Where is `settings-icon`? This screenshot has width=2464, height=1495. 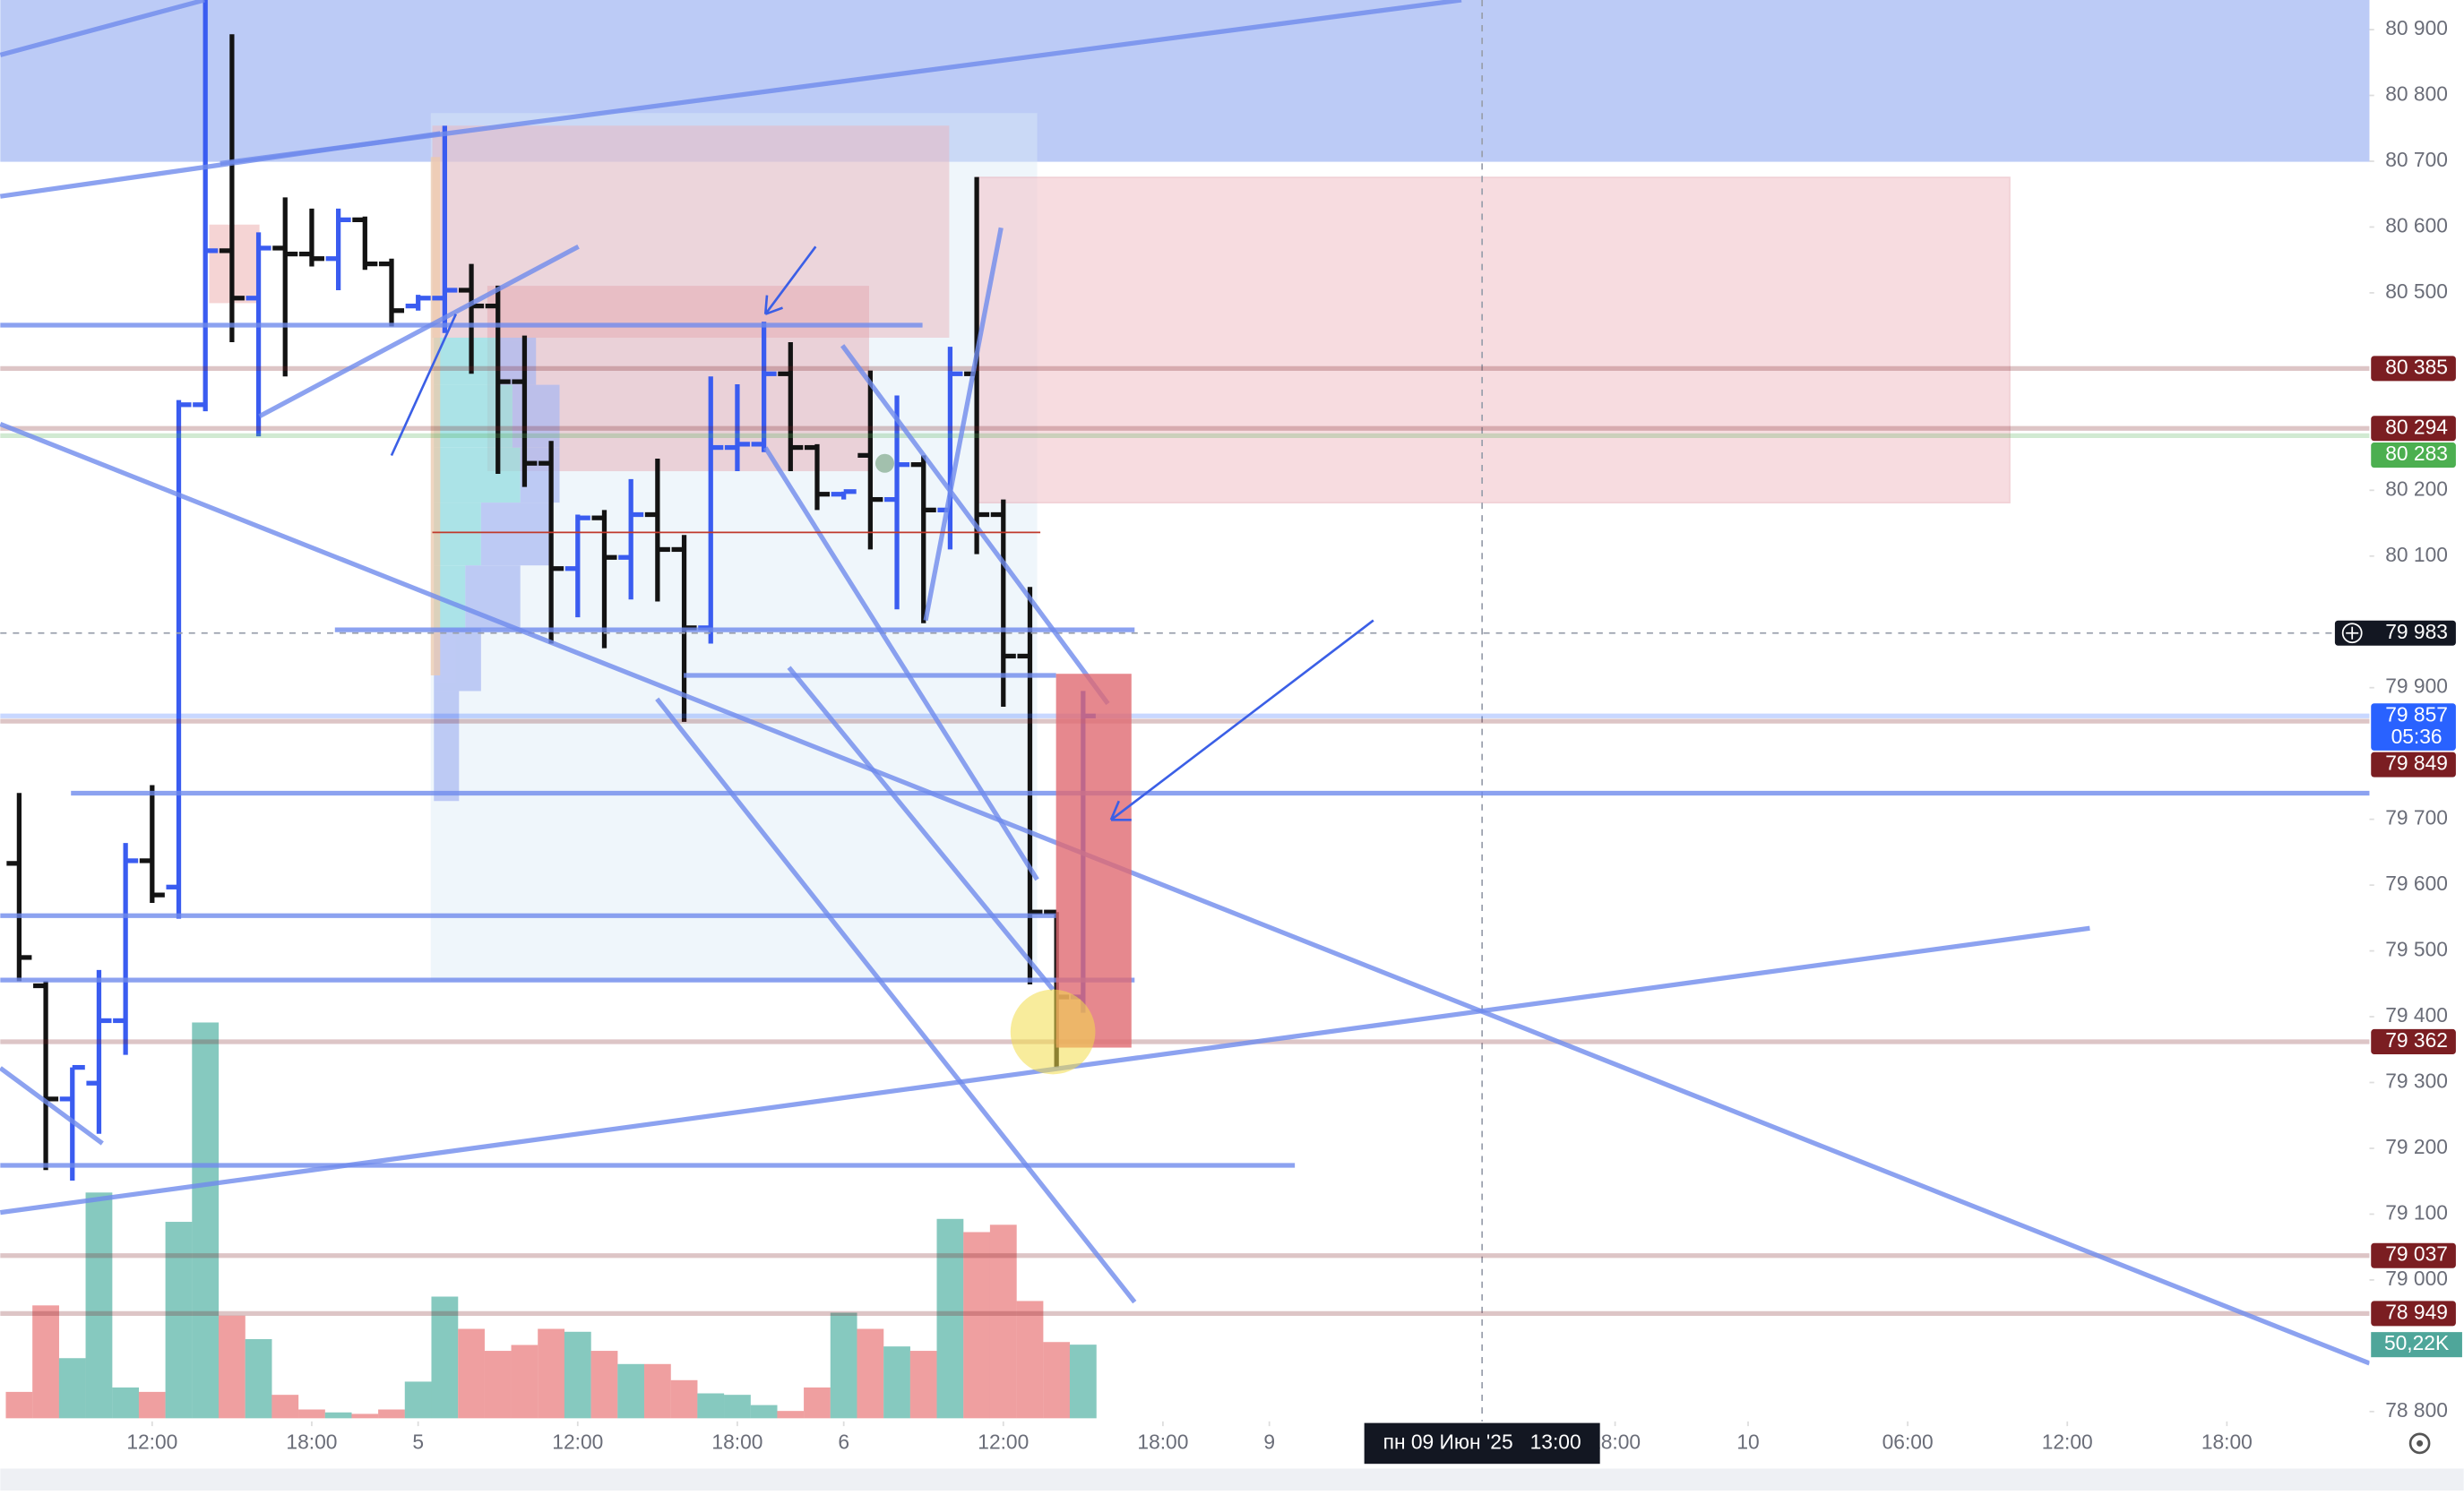 settings-icon is located at coordinates (2419, 1443).